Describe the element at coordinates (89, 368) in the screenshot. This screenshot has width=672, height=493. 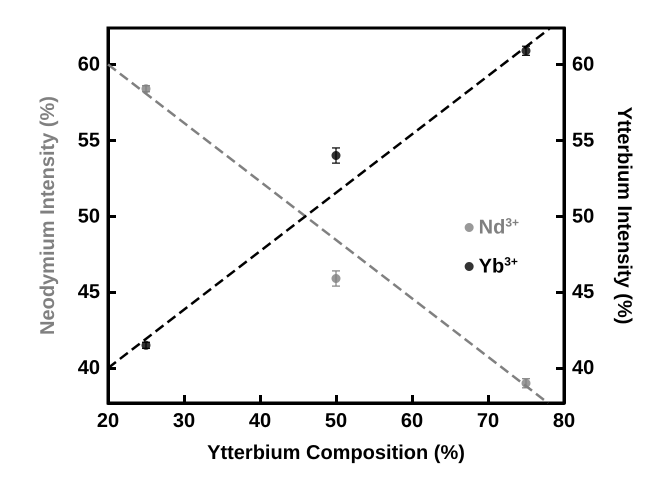
I see `y-tick-label: 40` at that location.